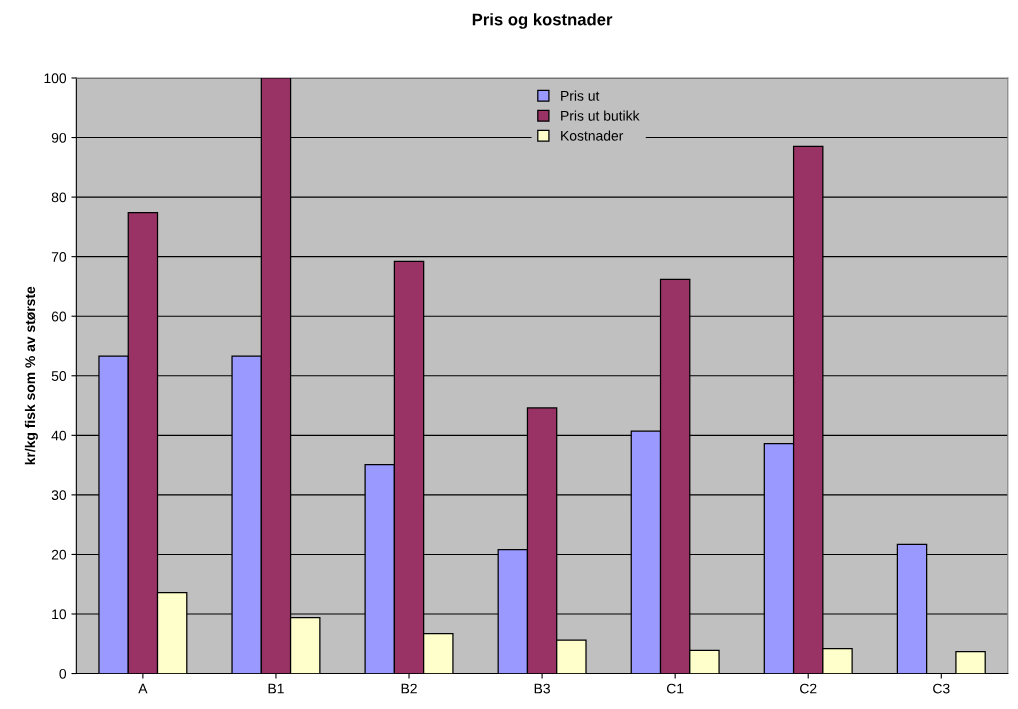  What do you see at coordinates (59, 376) in the screenshot?
I see `y-tick-label: 50` at bounding box center [59, 376].